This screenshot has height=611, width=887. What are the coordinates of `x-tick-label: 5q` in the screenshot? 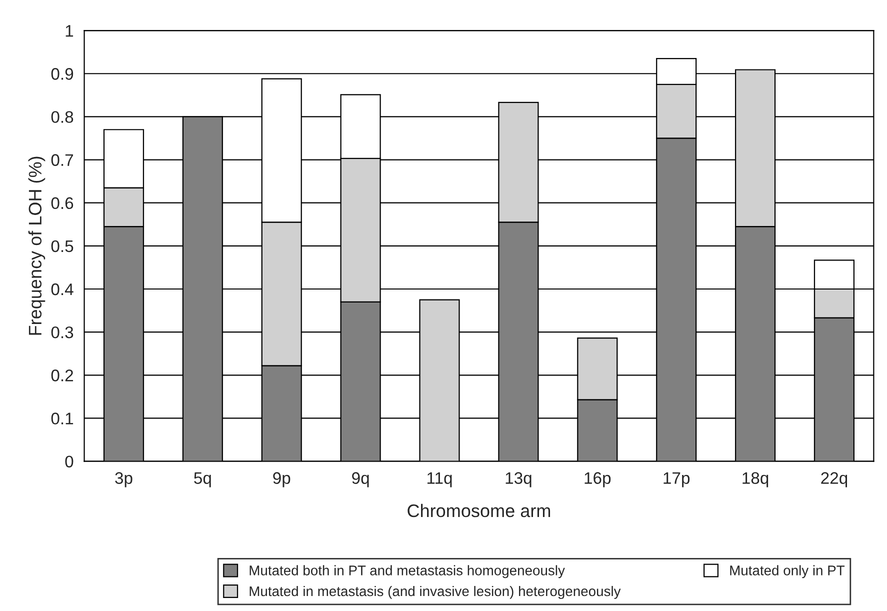 It's located at (202, 480).